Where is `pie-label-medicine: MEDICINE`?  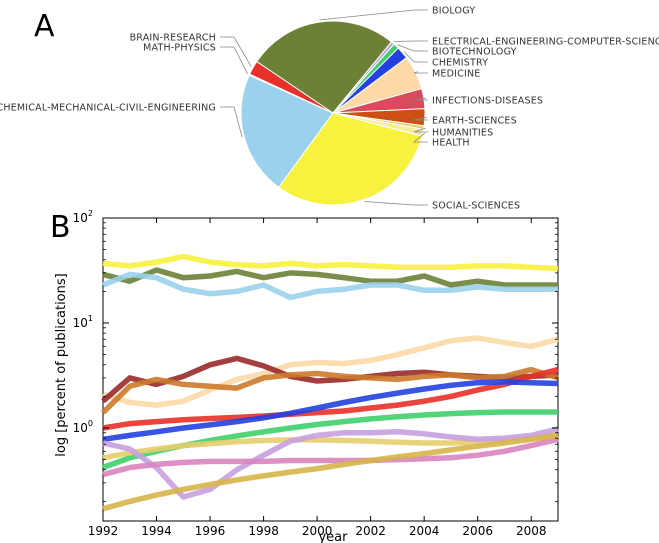 pie-label-medicine: MEDICINE is located at coordinates (456, 73).